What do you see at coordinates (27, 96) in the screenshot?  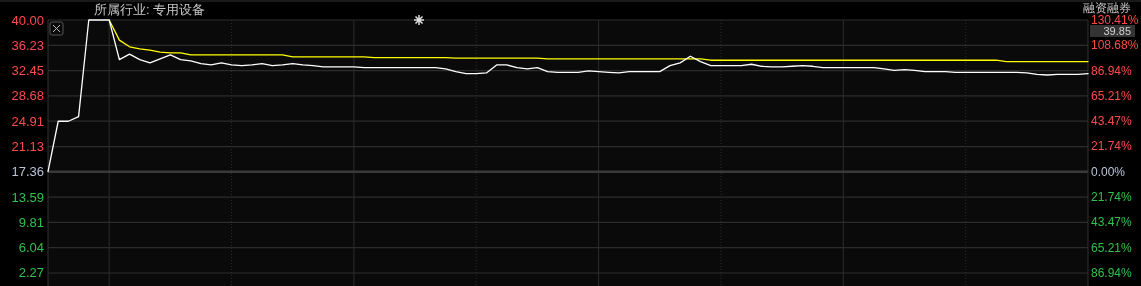 I see `y-tick-label: 28.68` at bounding box center [27, 96].